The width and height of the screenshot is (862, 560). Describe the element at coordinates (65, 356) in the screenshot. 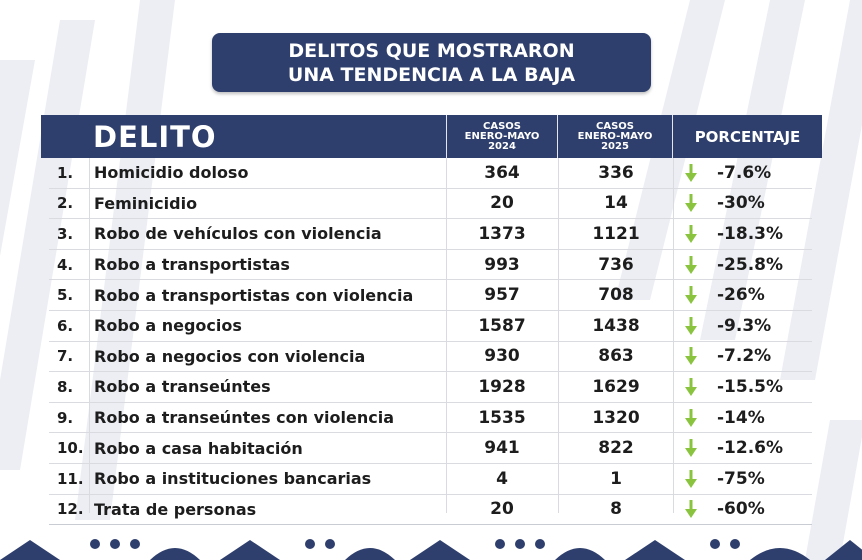

I see `row-number: 7.` at that location.